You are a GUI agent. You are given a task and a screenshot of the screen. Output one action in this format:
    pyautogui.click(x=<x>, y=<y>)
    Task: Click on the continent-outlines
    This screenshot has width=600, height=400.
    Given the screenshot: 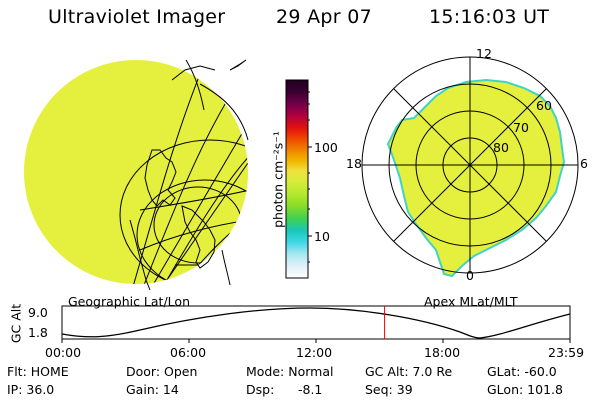 What is the action you would take?
    pyautogui.click(x=172, y=178)
    